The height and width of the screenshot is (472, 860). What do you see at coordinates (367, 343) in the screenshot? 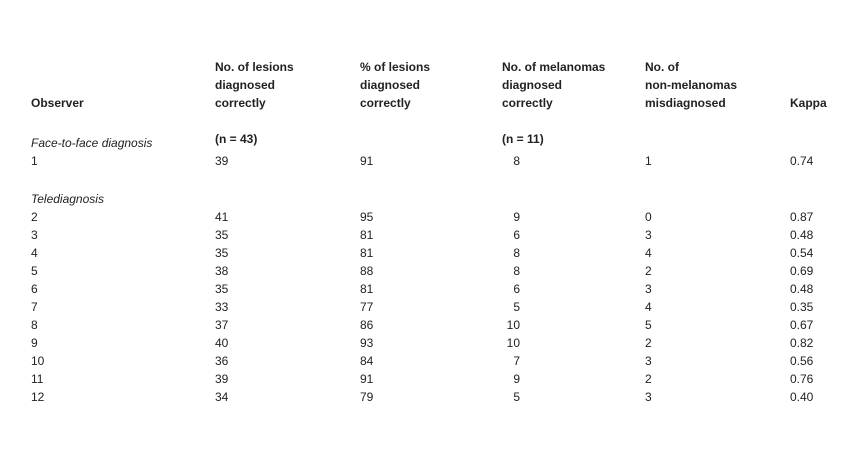
I see `cell-pct: 93` at bounding box center [367, 343].